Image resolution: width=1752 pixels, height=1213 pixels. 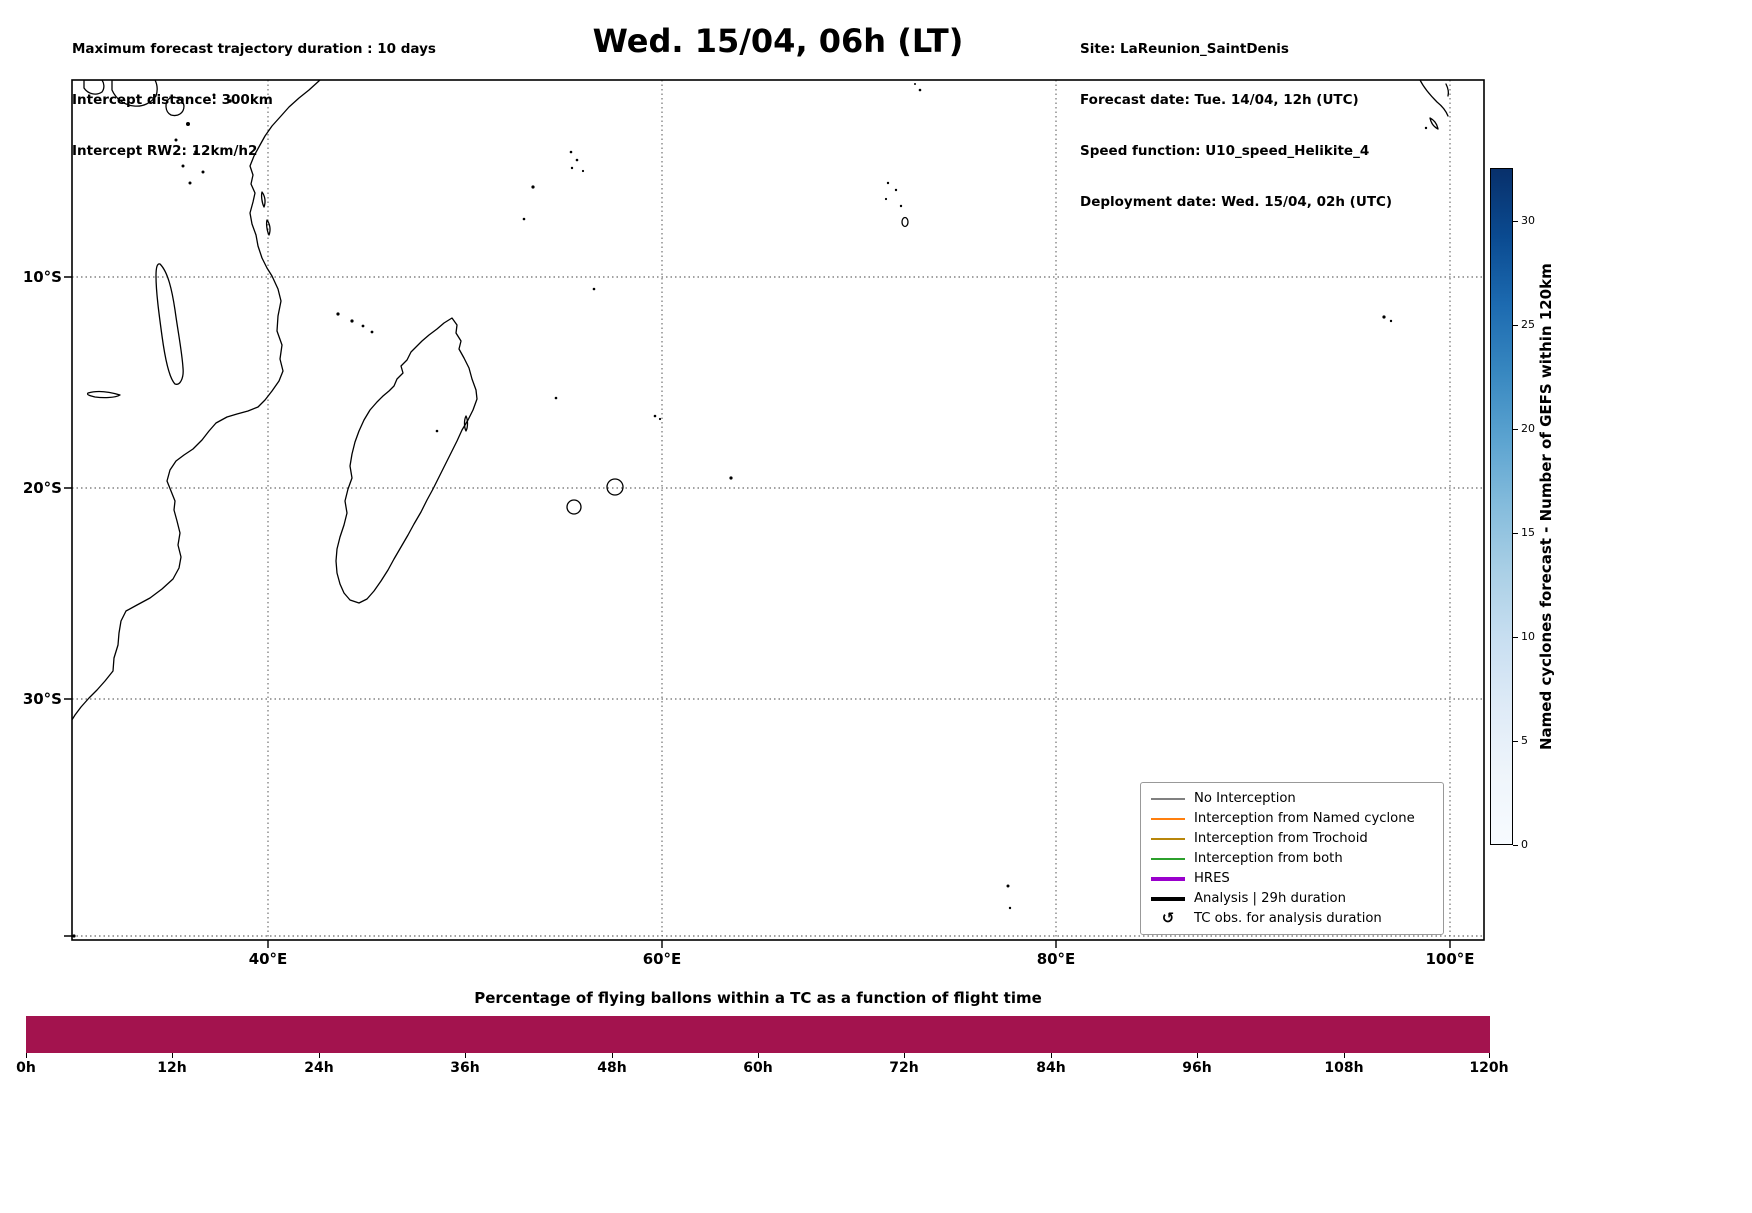 I want to click on legend-item-tc-obs: ↺ TC obs. for analysis duration, so click(x=1295, y=918).